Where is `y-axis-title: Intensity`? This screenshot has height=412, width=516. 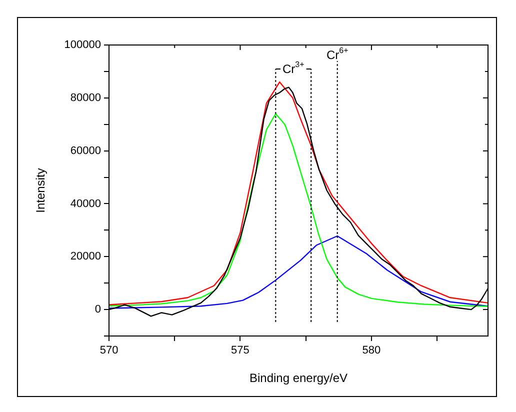
y-axis-title: Intensity is located at coordinates (41, 190).